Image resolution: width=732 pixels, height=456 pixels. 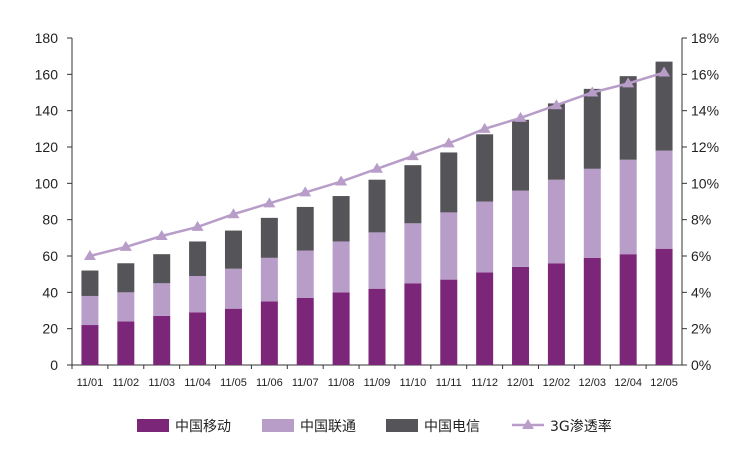 What do you see at coordinates (54, 365) in the screenshot?
I see `y-tick-label: 0` at bounding box center [54, 365].